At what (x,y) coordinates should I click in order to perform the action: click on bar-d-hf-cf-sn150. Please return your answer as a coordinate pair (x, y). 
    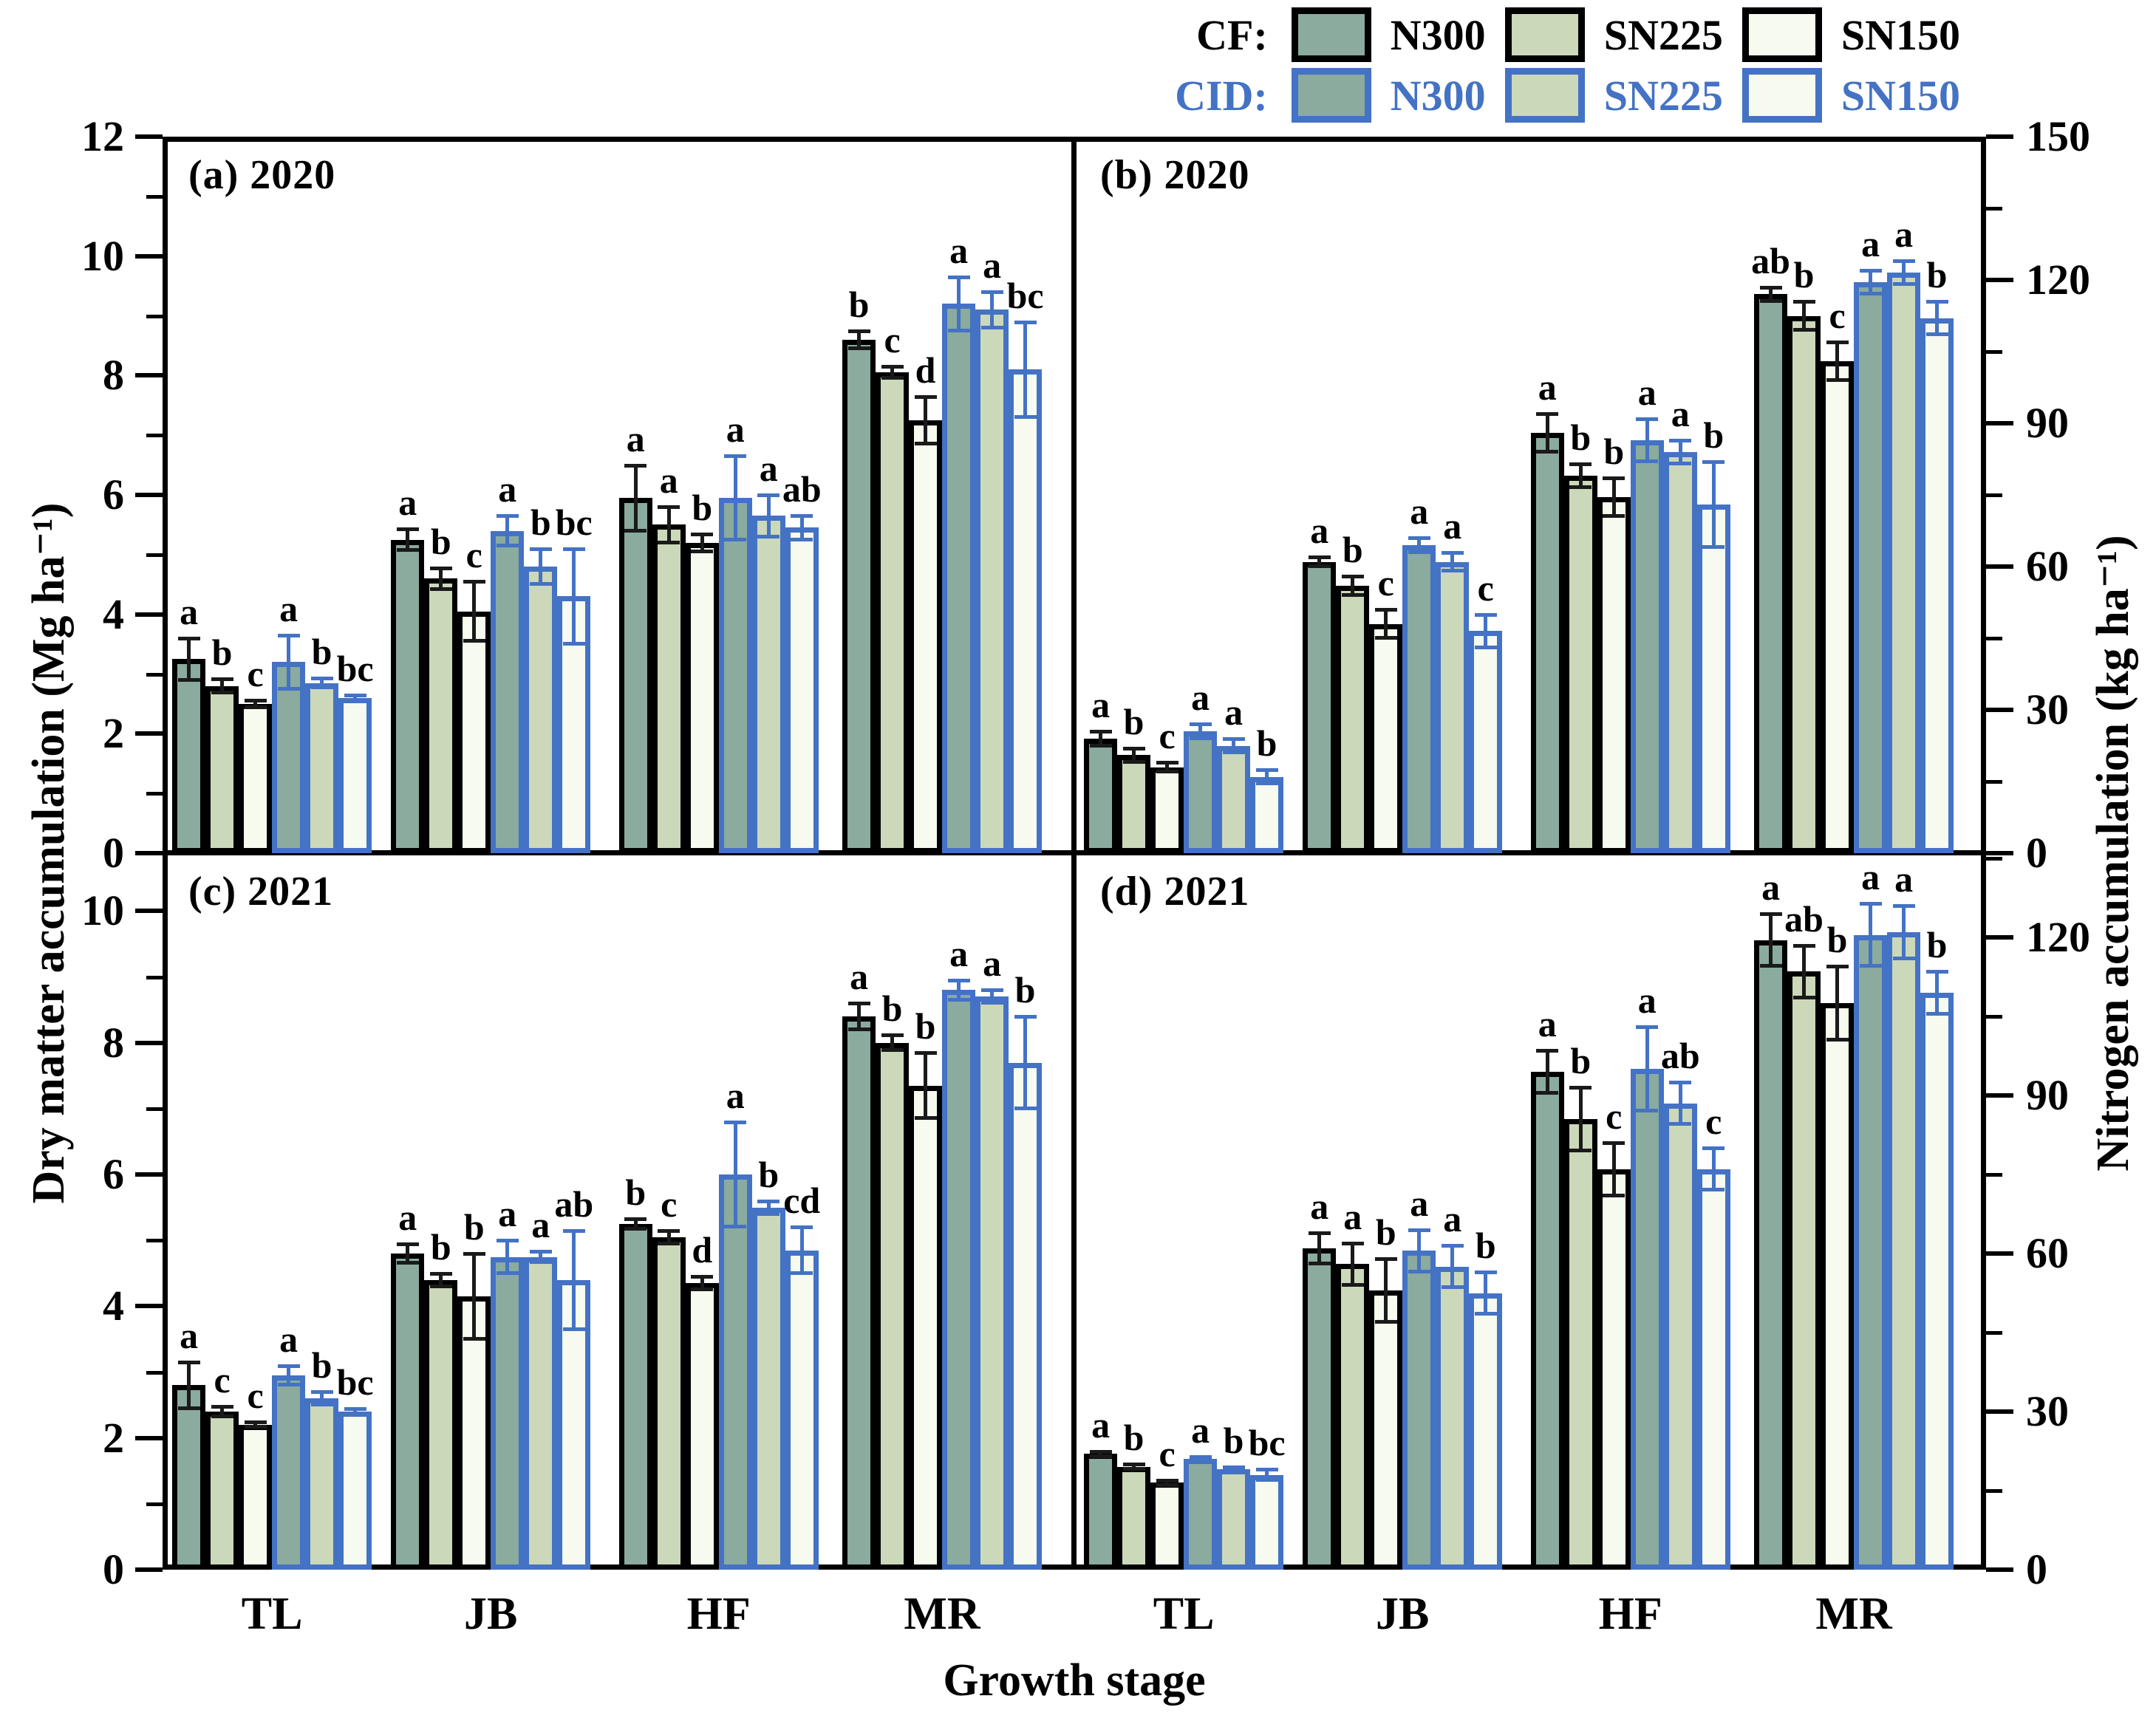
    Looking at the image, I should click on (1614, 1369).